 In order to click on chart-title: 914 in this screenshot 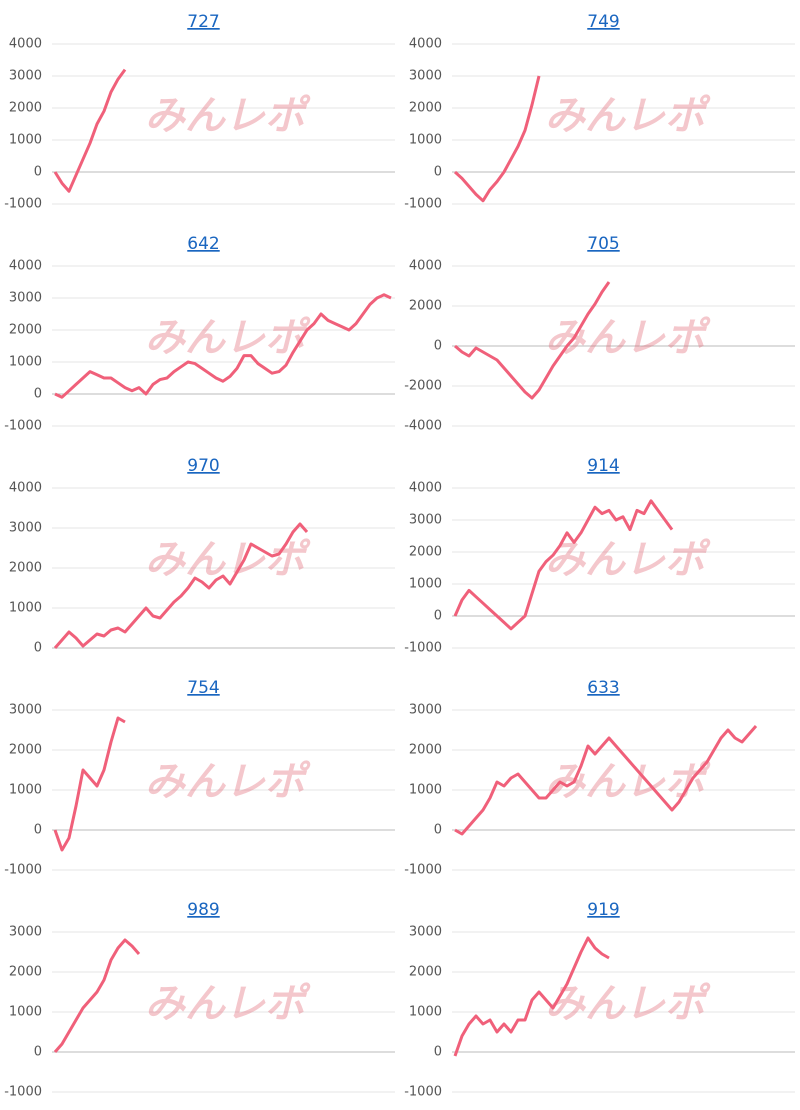, I will do `click(603, 466)`.